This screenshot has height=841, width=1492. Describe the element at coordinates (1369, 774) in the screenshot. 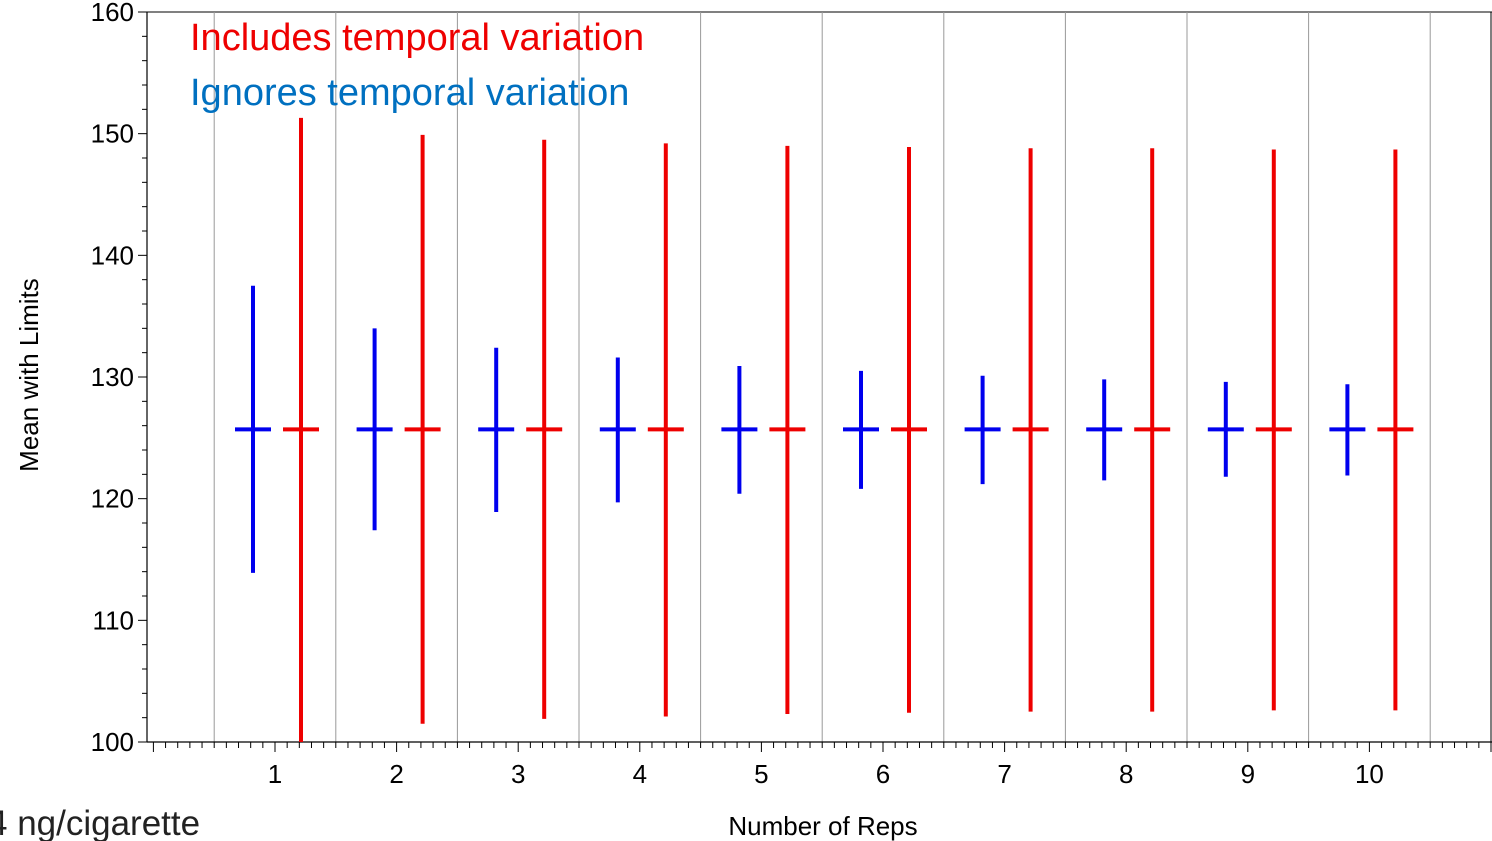

I see `x-tick-label: 10` at that location.